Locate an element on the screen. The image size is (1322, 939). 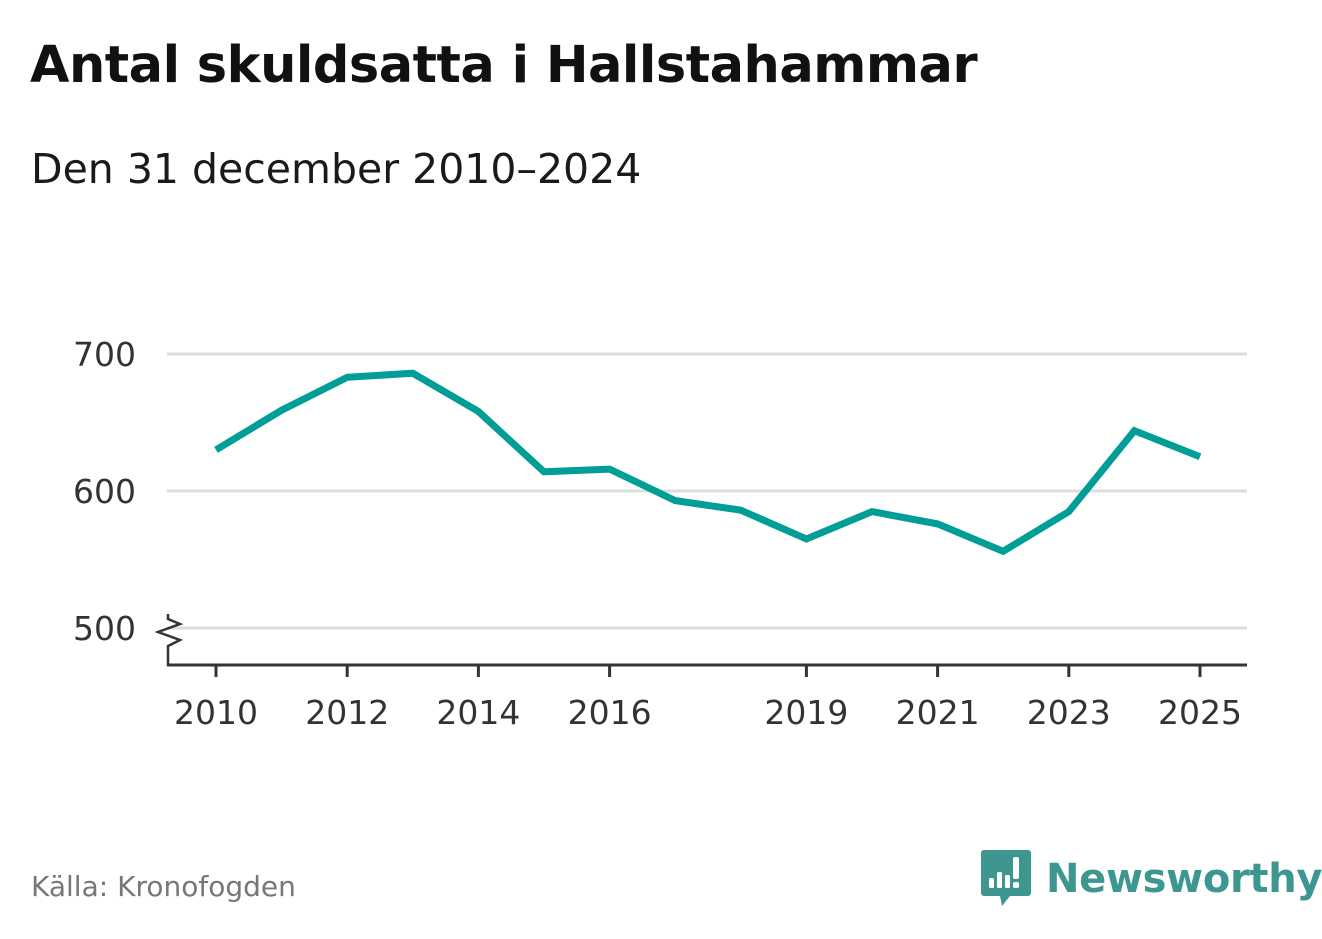
series-layer is located at coordinates (708, 462).